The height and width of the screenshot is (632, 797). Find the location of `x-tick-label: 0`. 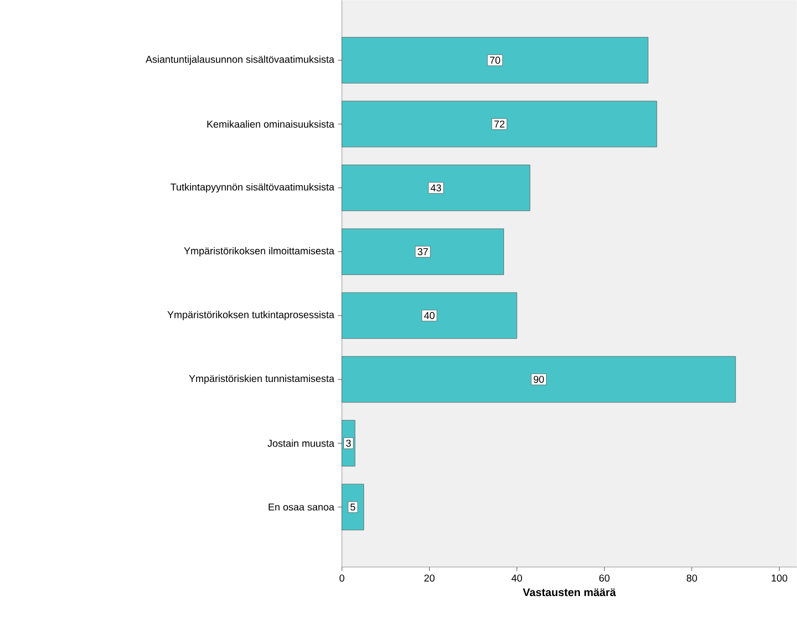

x-tick-label: 0 is located at coordinates (342, 578).